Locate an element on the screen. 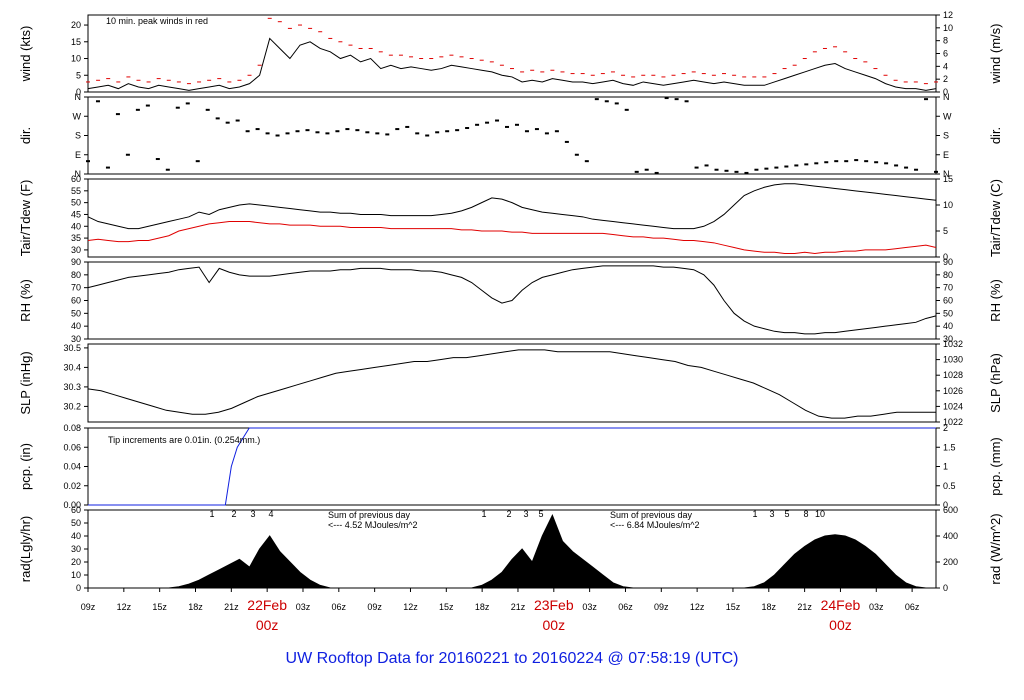 This screenshot has width=1024, height=700. y-tick-label-right: 70 is located at coordinates (948, 288).